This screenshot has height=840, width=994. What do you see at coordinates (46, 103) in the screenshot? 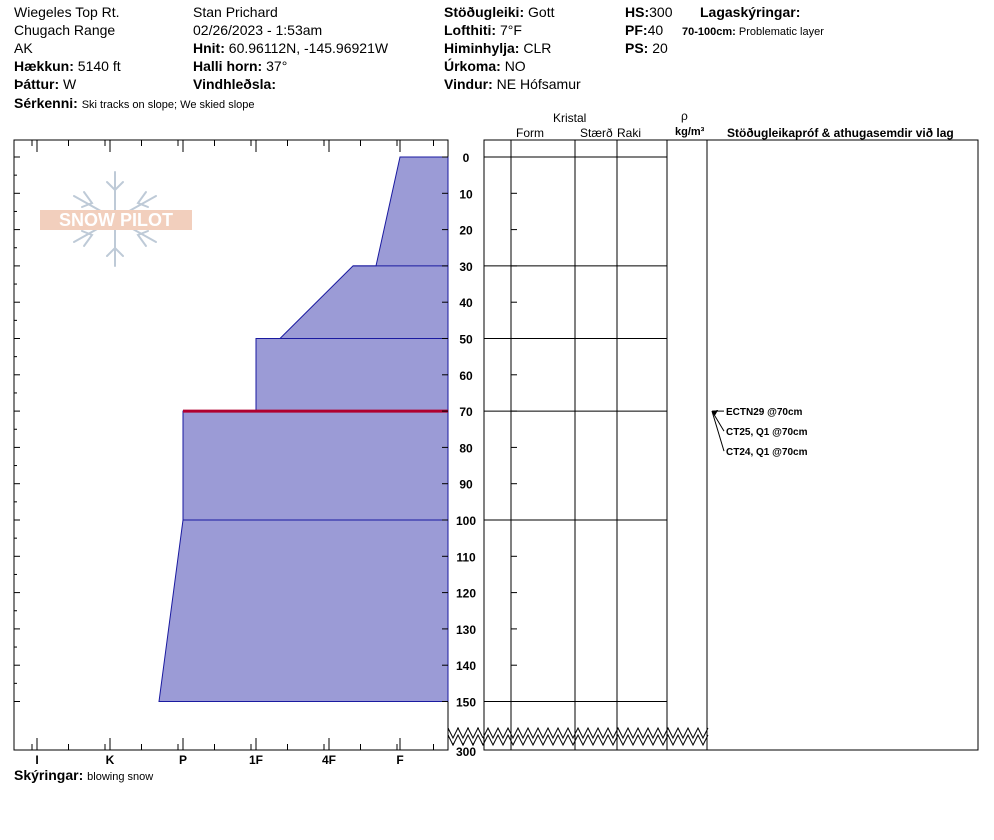
I see `features-label: Sérkenni:` at bounding box center [46, 103].